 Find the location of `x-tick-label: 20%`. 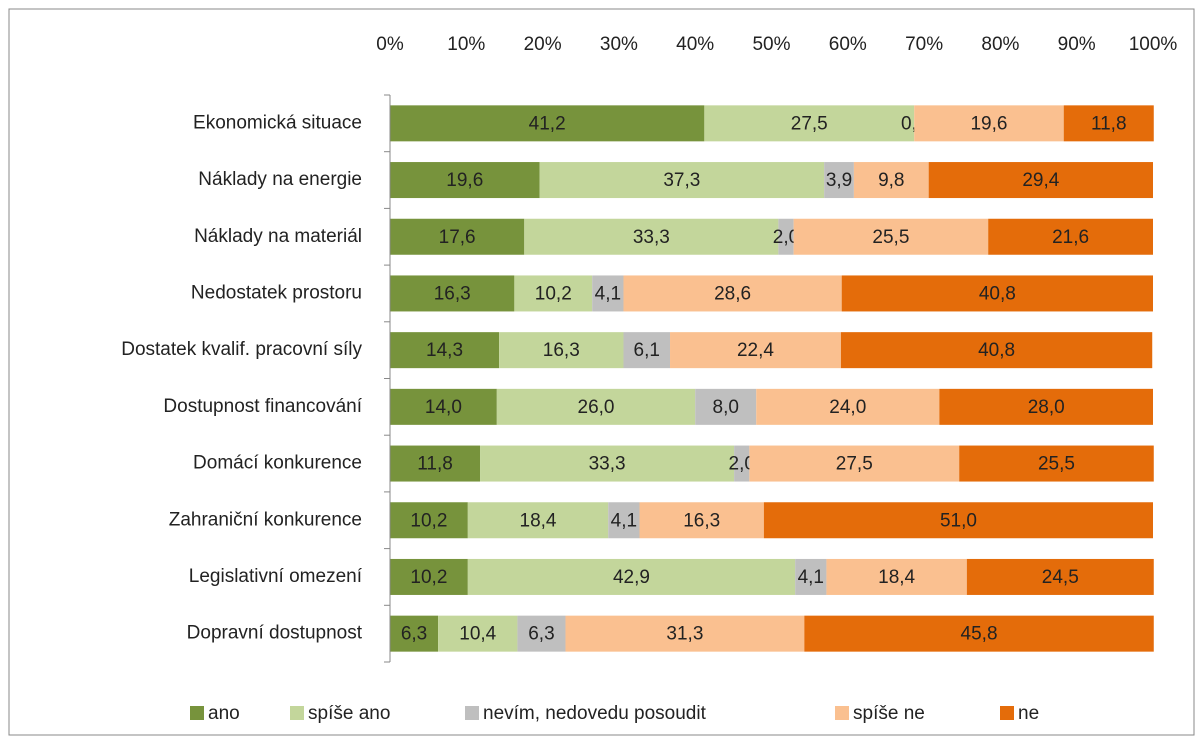

x-tick-label: 20% is located at coordinates (543, 44).